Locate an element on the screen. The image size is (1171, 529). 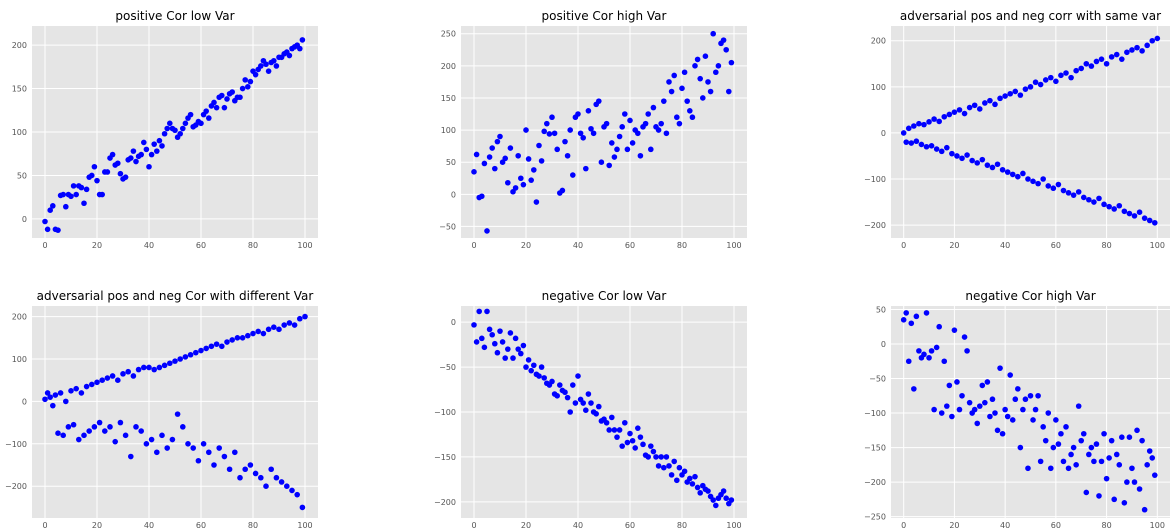
y-tick-label: −250 is located at coordinates (875, 517).